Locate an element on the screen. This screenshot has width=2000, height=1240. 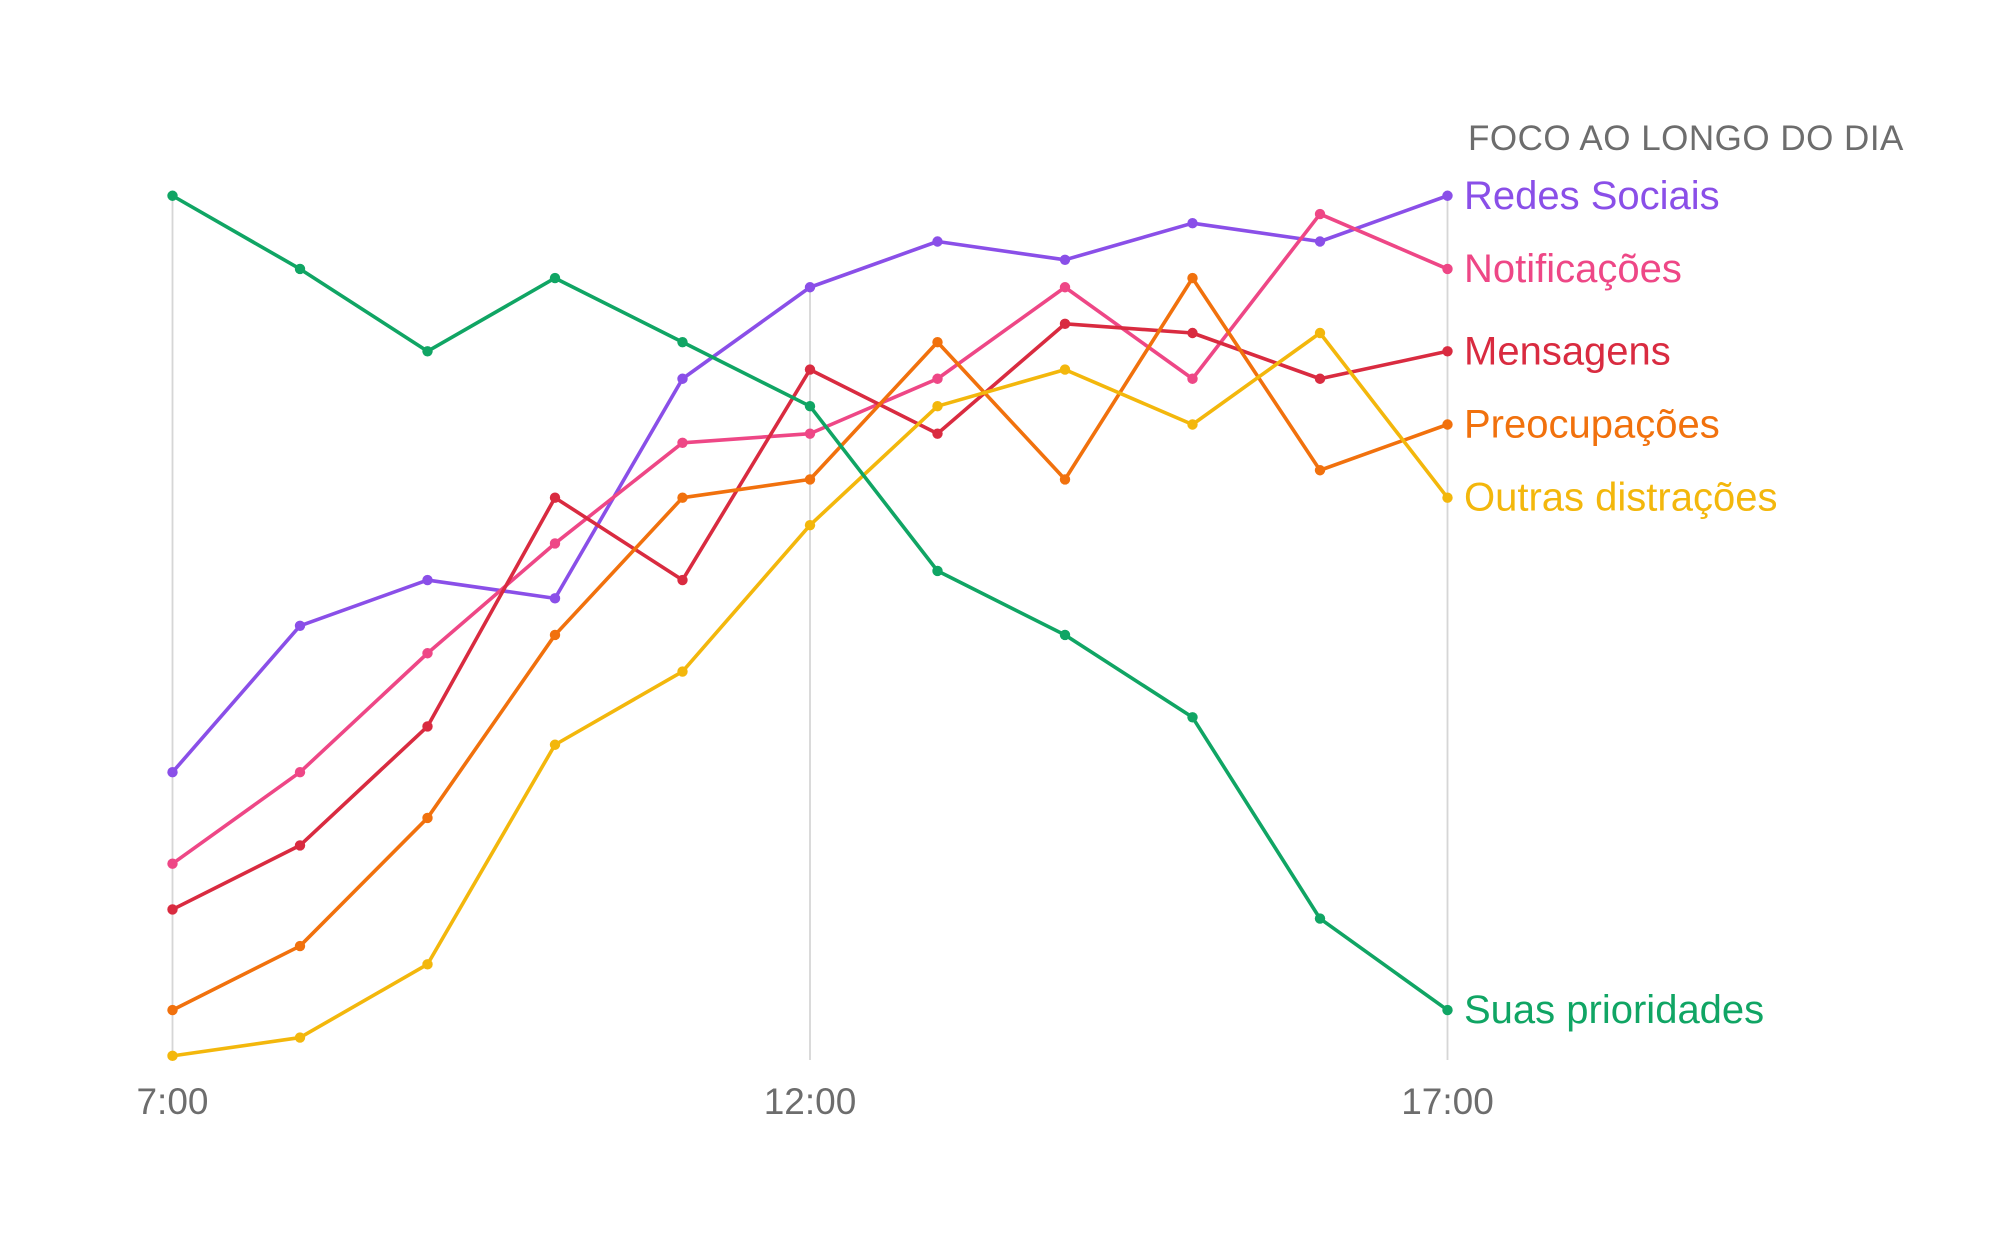
legend-label-notificacoes: Notificações is located at coordinates (1573, 269).